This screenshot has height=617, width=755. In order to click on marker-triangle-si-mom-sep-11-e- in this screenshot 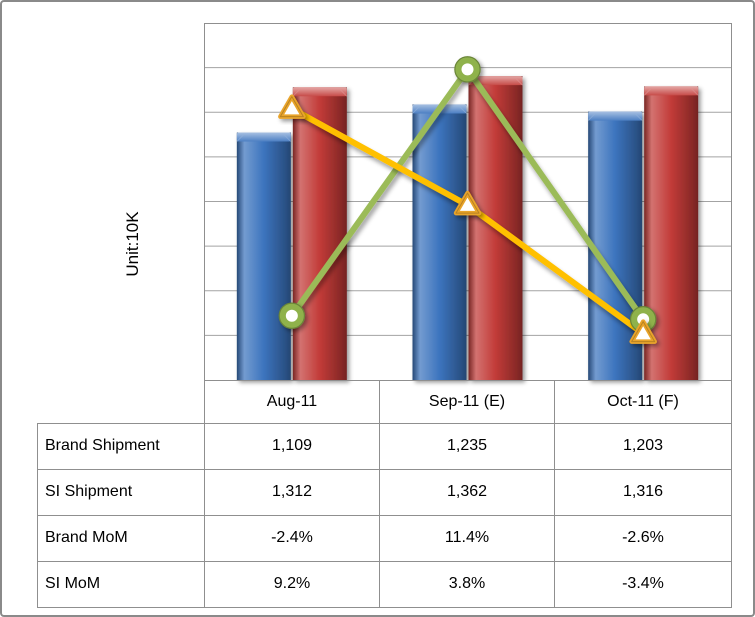, I will do `click(467, 203)`.